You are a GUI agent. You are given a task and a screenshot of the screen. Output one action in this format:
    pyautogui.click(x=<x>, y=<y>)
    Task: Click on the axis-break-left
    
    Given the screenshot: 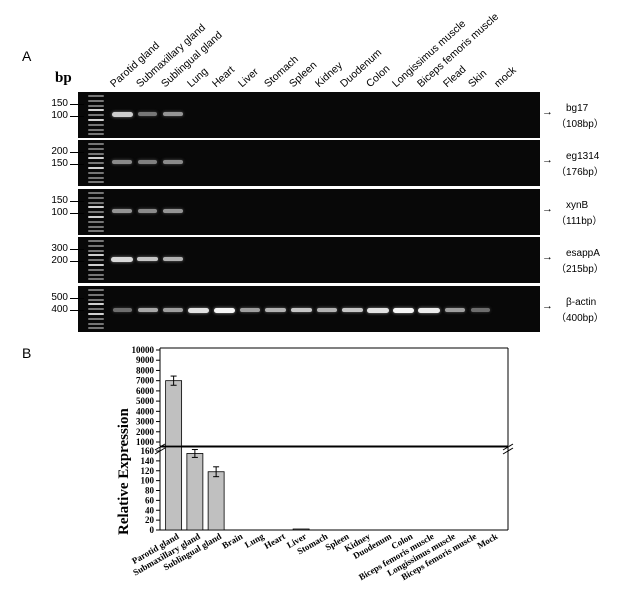 What is the action you would take?
    pyautogui.click(x=160, y=447)
    